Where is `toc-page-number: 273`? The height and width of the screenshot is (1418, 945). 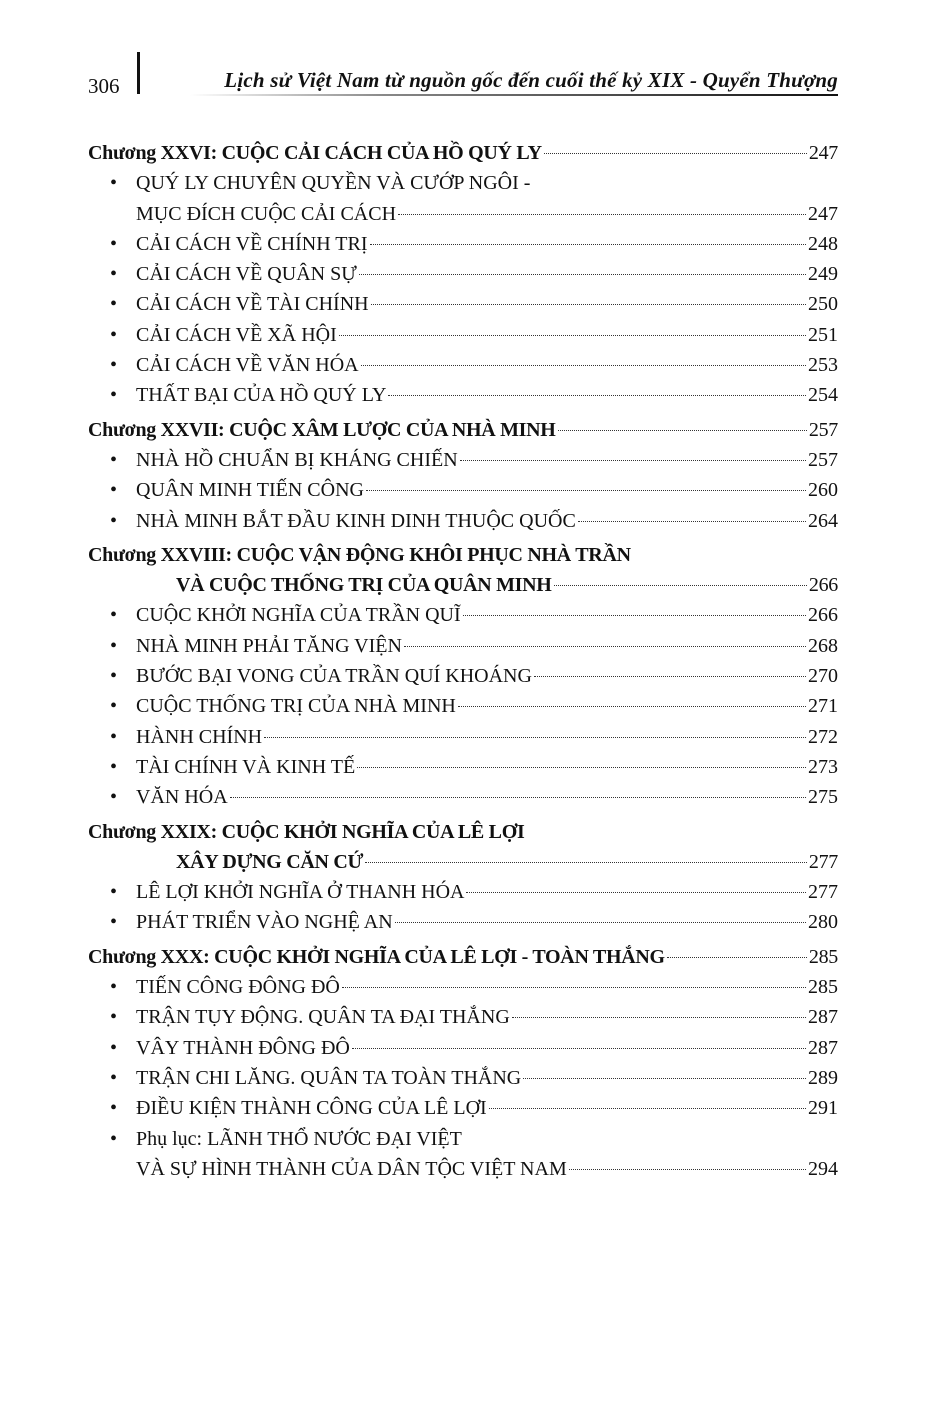 toc-page-number: 273 is located at coordinates (823, 766).